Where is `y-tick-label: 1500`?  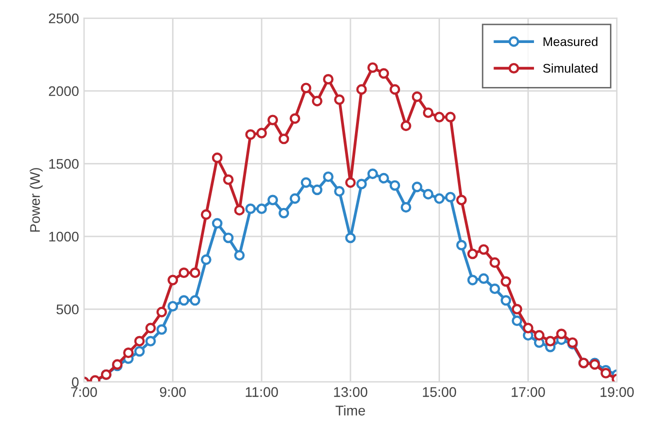 y-tick-label: 1500 is located at coordinates (64, 163).